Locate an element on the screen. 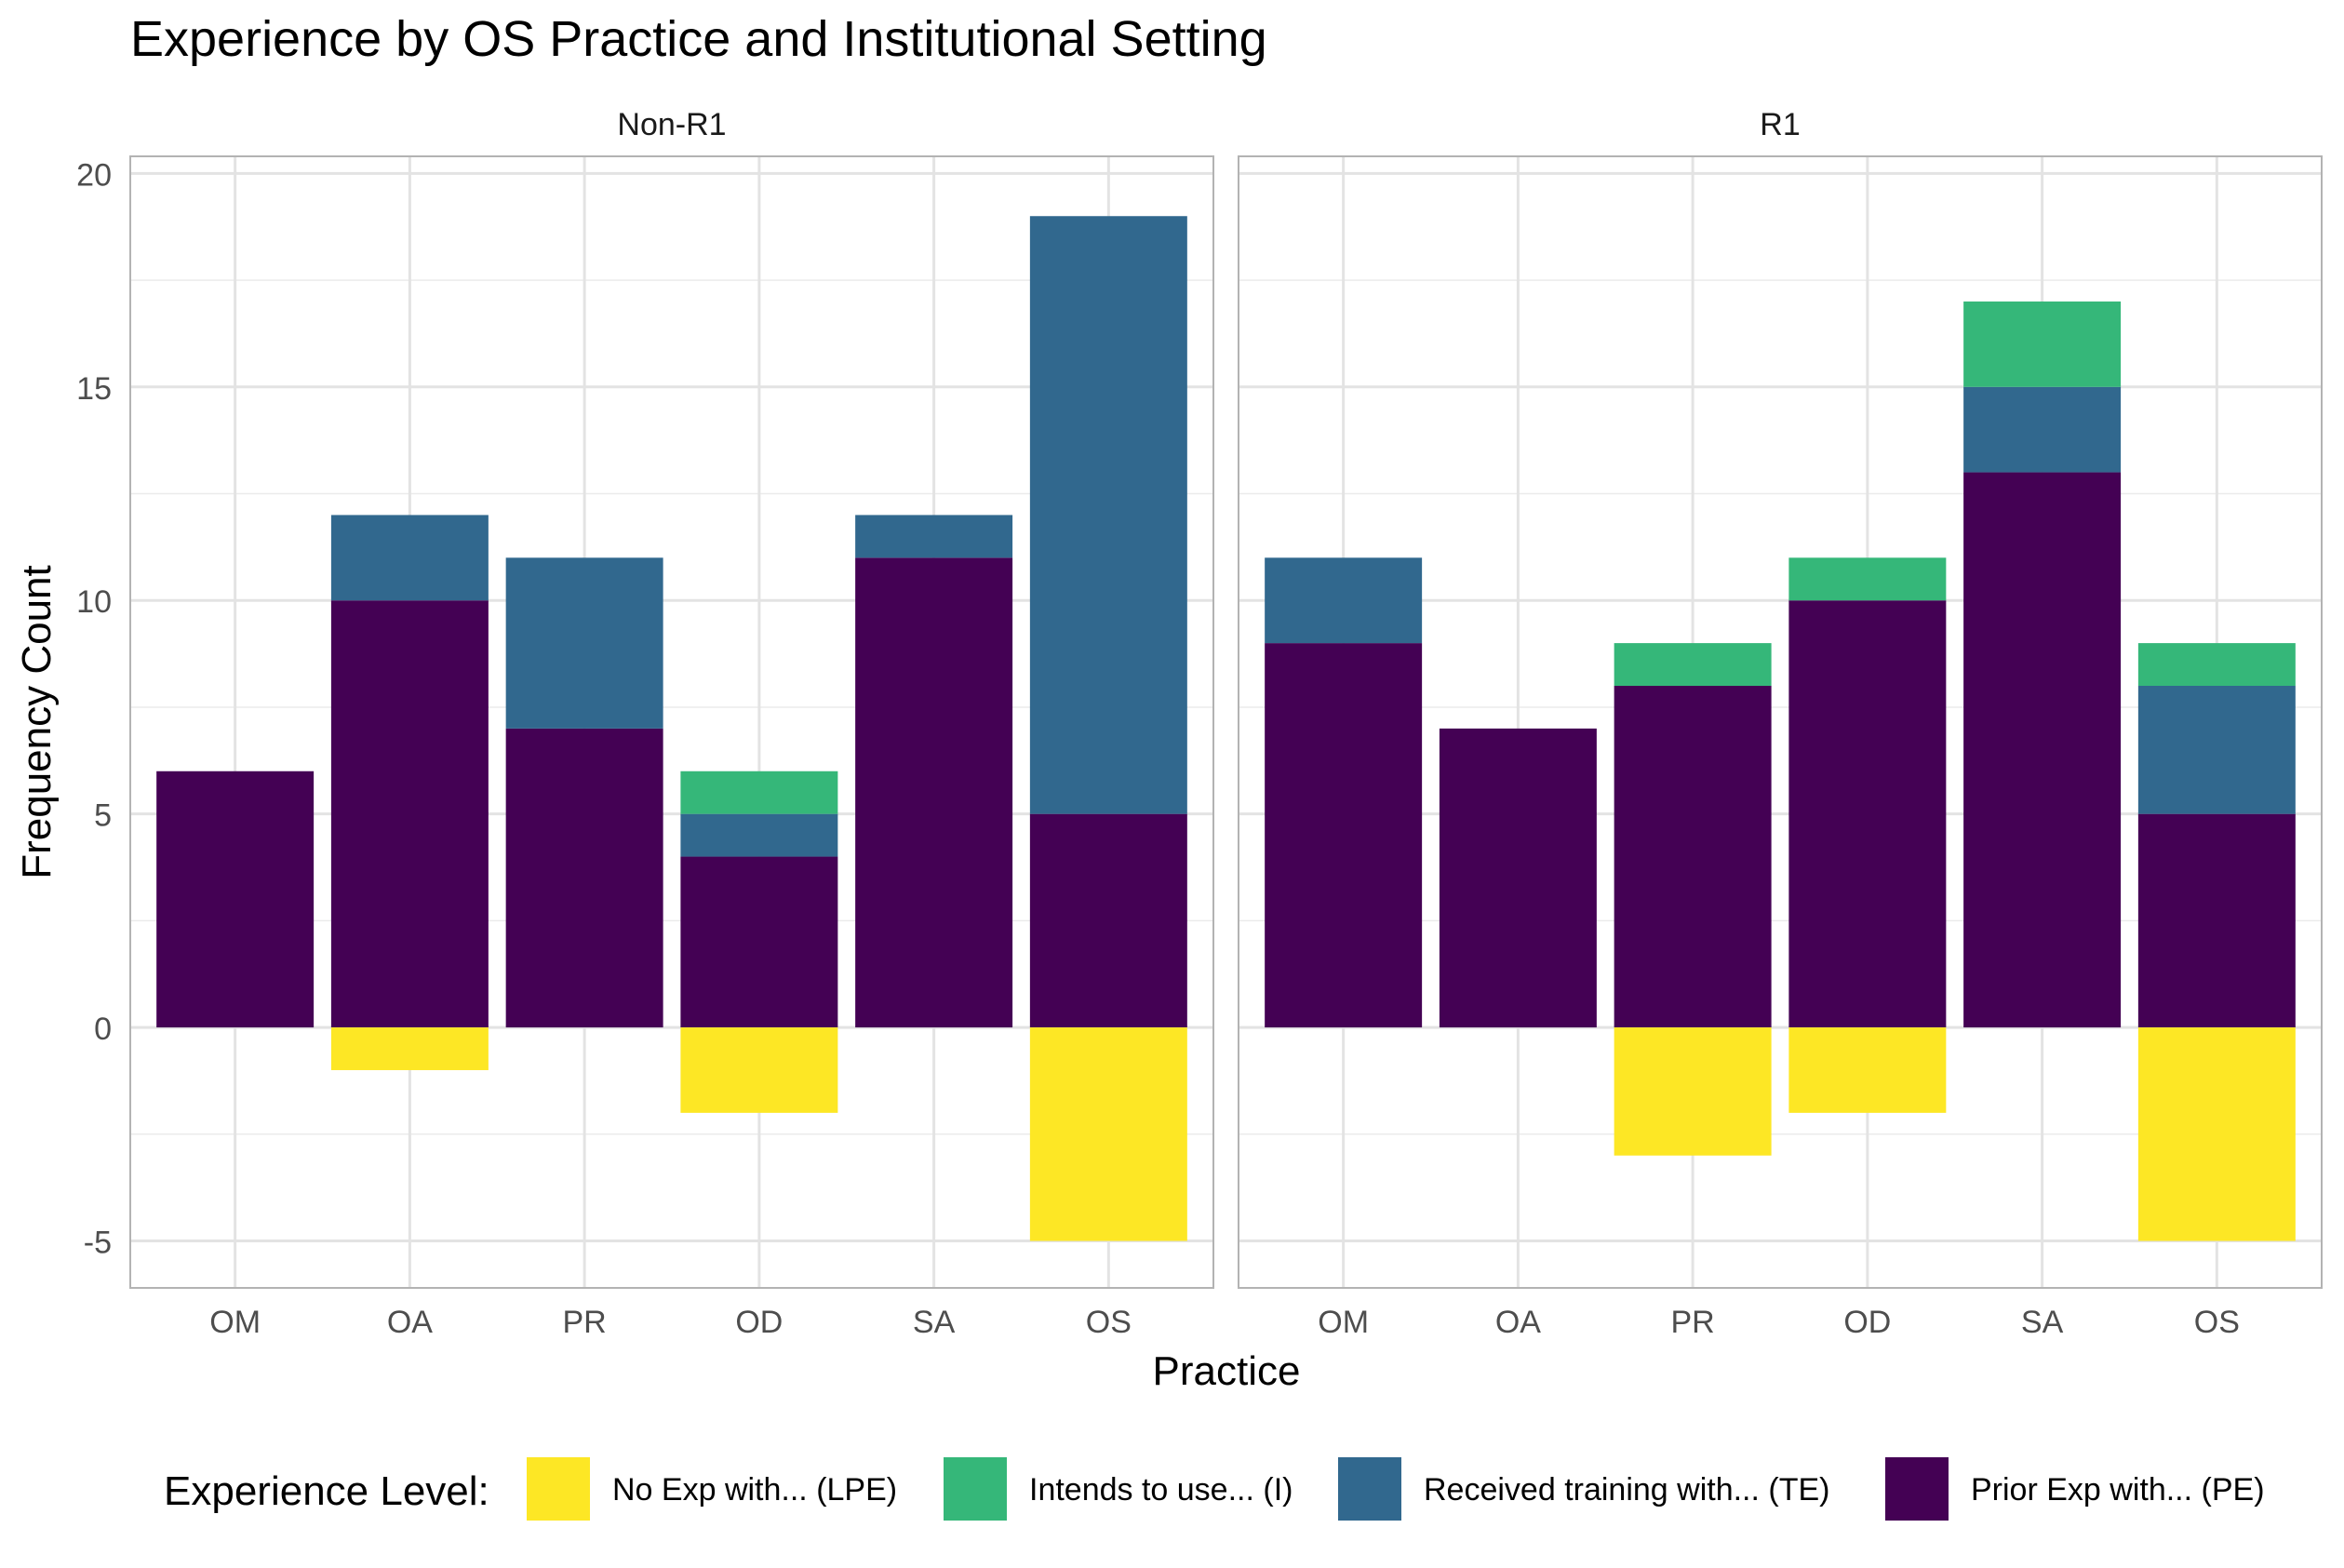  y-tick-label: 0 is located at coordinates (103, 1029).